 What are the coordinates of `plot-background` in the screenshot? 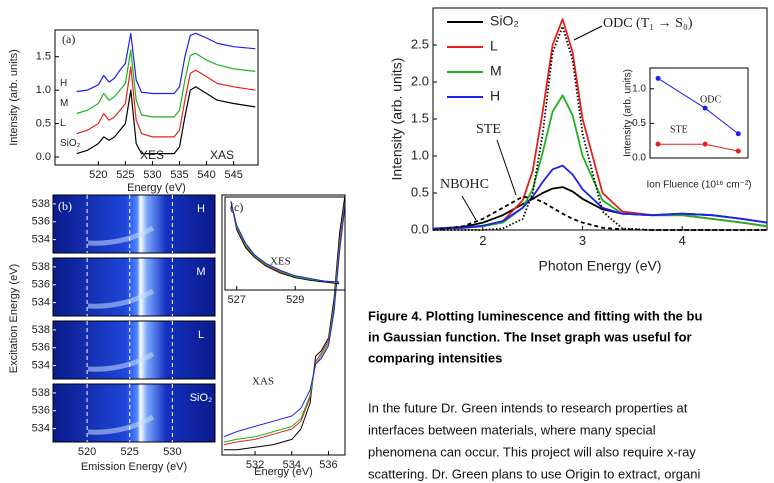 It's located at (699, 113).